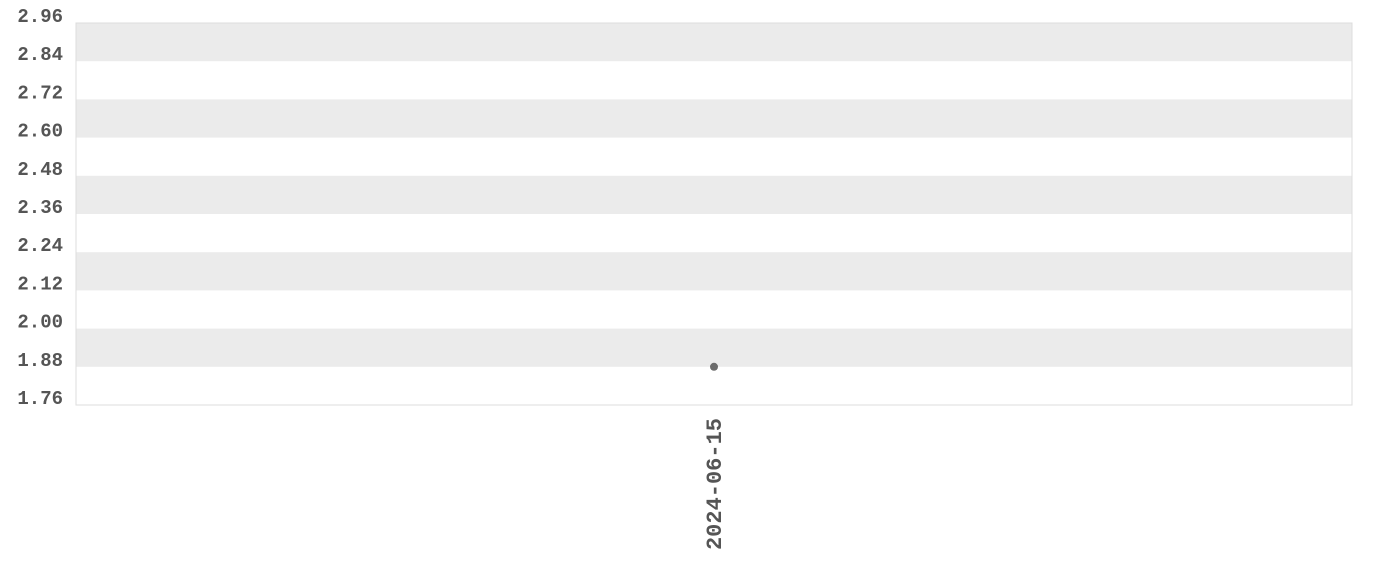 The width and height of the screenshot is (1380, 580). What do you see at coordinates (40, 399) in the screenshot?
I see `y-tick-label: 1.76` at bounding box center [40, 399].